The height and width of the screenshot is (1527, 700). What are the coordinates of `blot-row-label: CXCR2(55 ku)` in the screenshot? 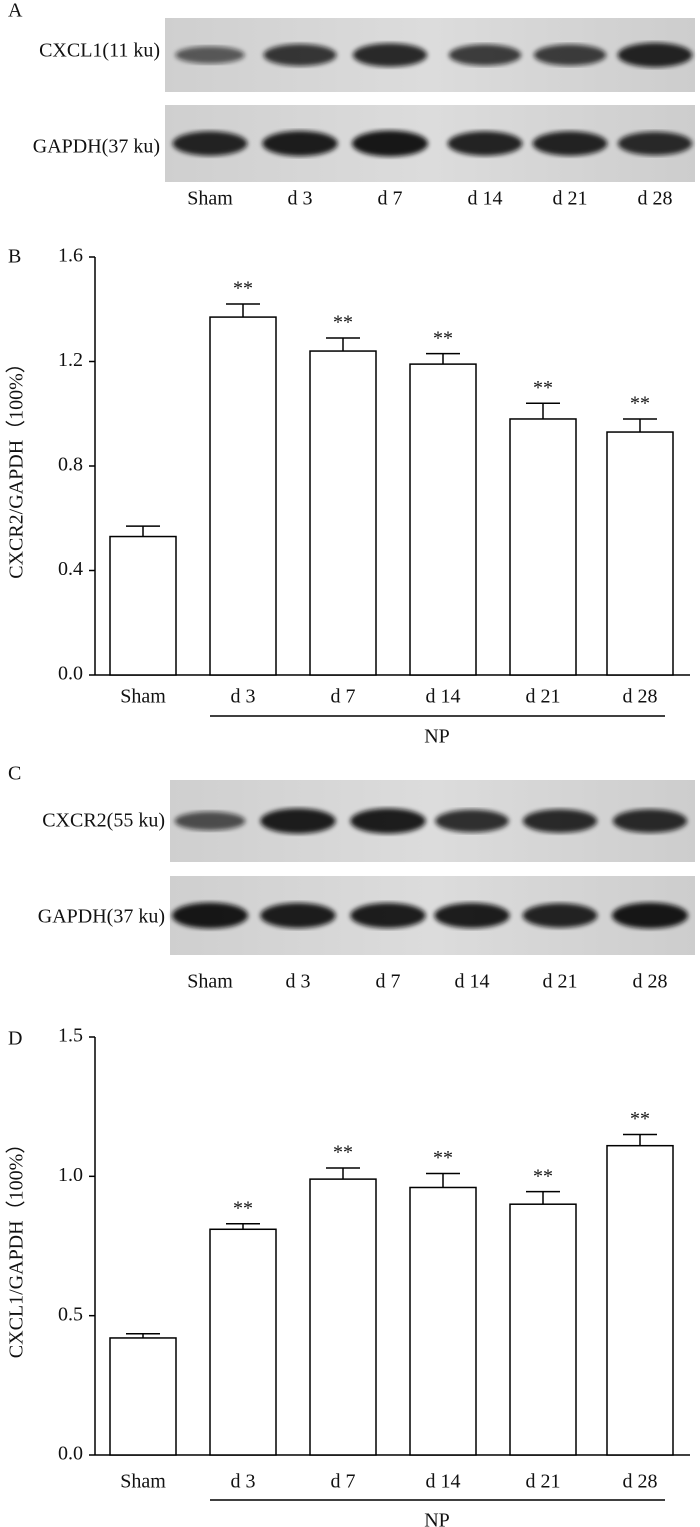 It's located at (103, 821).